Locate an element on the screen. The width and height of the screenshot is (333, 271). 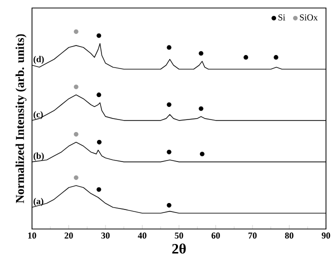
x-tick-label: 60 is located at coordinates (216, 235).